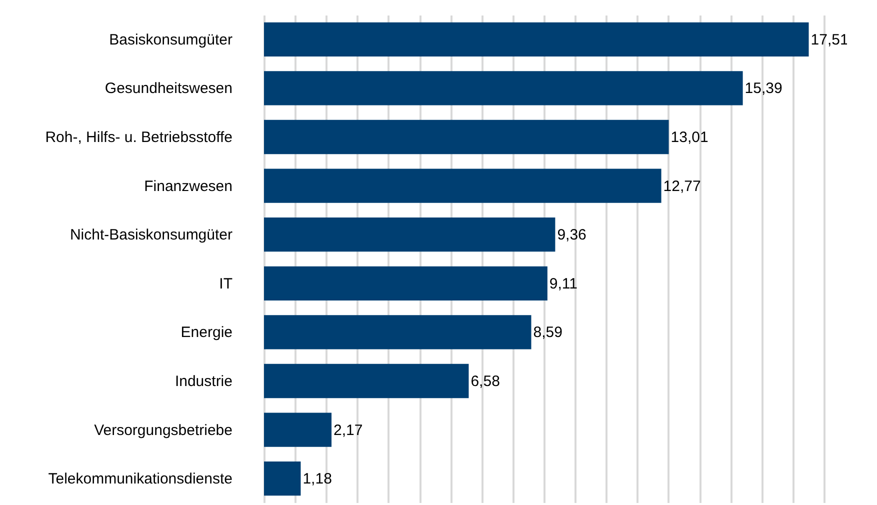  I want to click on data-label: 1,18, so click(317, 479).